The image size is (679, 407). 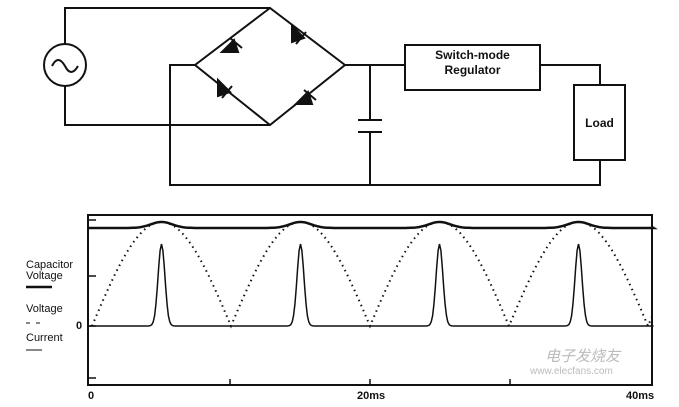 I want to click on x-tick-40ms: 40ms, so click(x=640, y=396).